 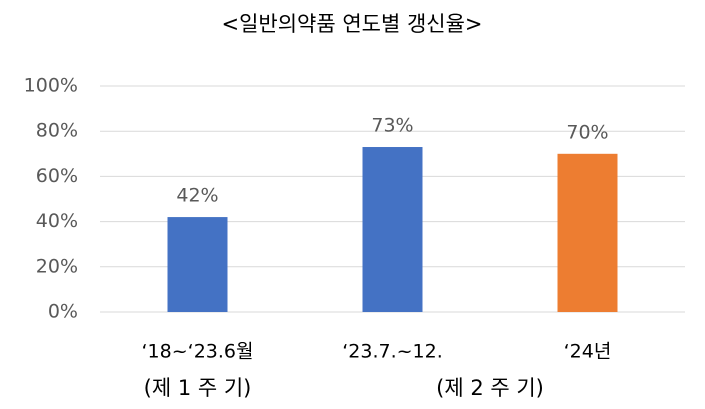 I want to click on x-tick-label: ‘23.7.~12., so click(x=392, y=352).